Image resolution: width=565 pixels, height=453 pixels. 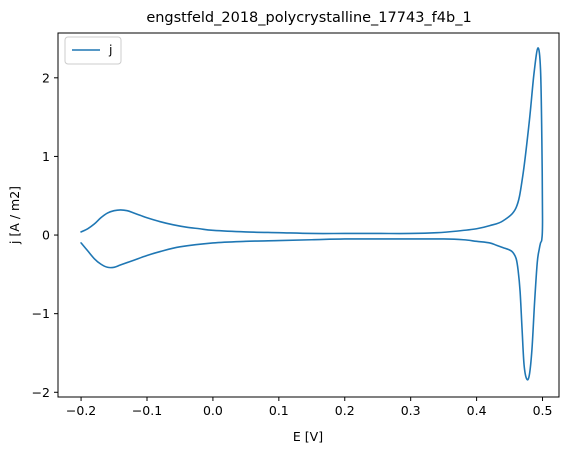 What do you see at coordinates (41, 392) in the screenshot?
I see `y-tick-label: −2` at bounding box center [41, 392].